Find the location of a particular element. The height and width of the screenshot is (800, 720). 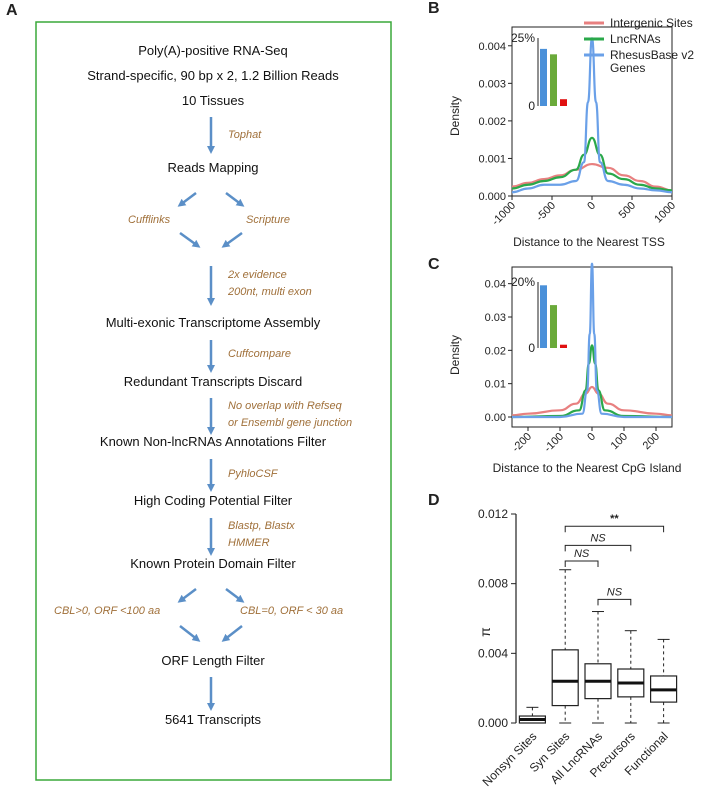

chart-tss-xtick-label-3: 500 is located at coordinates (627, 210).